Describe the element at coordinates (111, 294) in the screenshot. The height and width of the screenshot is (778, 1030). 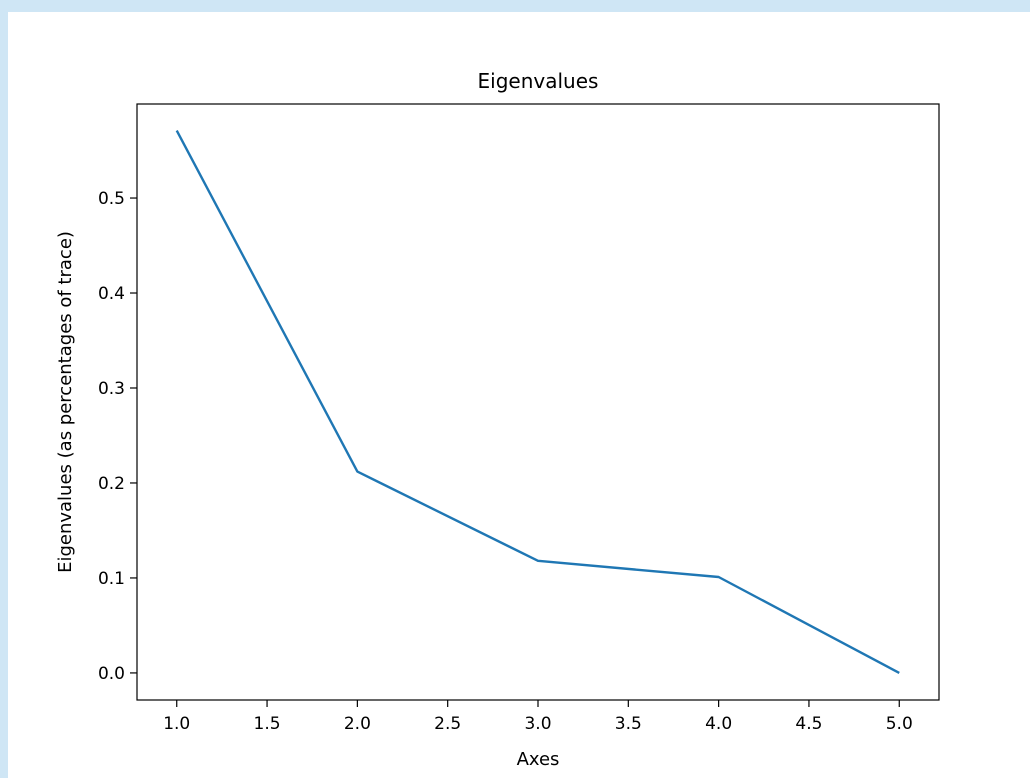
I see `y-tick-label: 0.4` at that location.